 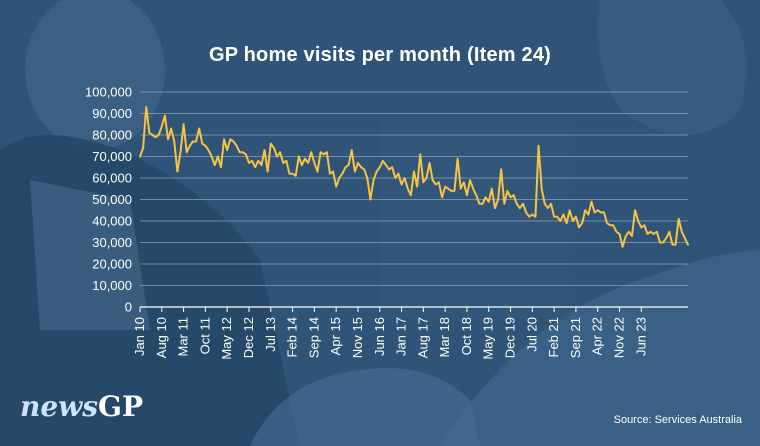 What do you see at coordinates (510, 337) in the screenshot?
I see `x-tick-label: Dec 19` at bounding box center [510, 337].